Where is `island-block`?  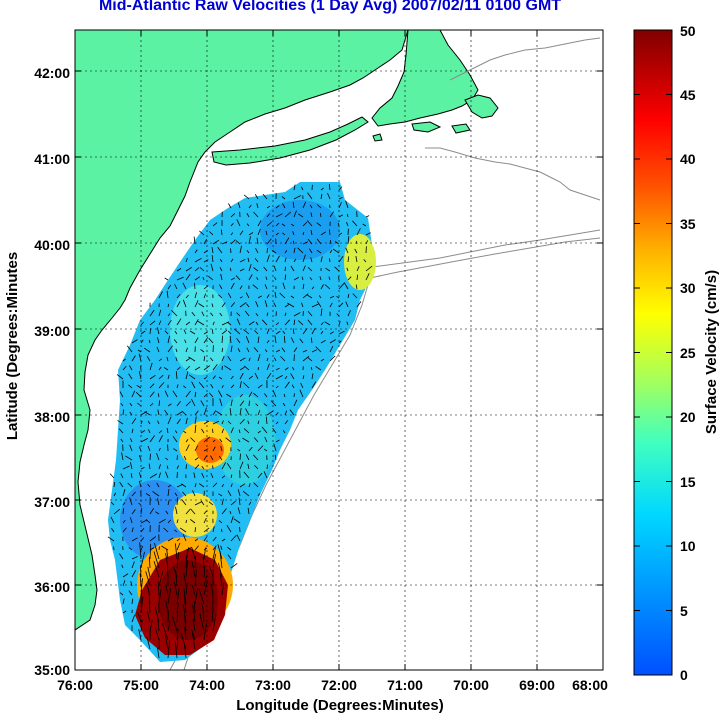
island-block is located at coordinates (377, 137).